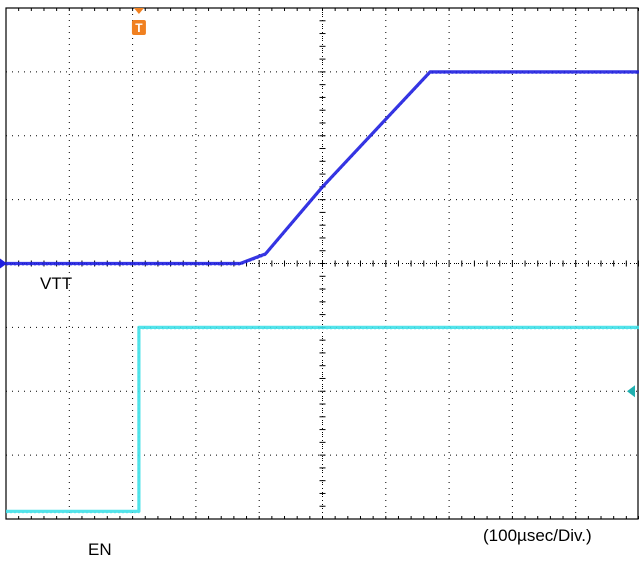 The image size is (639, 570). Describe the element at coordinates (3, 263) in the screenshot. I see `ch1-ground-marker-icon` at that location.